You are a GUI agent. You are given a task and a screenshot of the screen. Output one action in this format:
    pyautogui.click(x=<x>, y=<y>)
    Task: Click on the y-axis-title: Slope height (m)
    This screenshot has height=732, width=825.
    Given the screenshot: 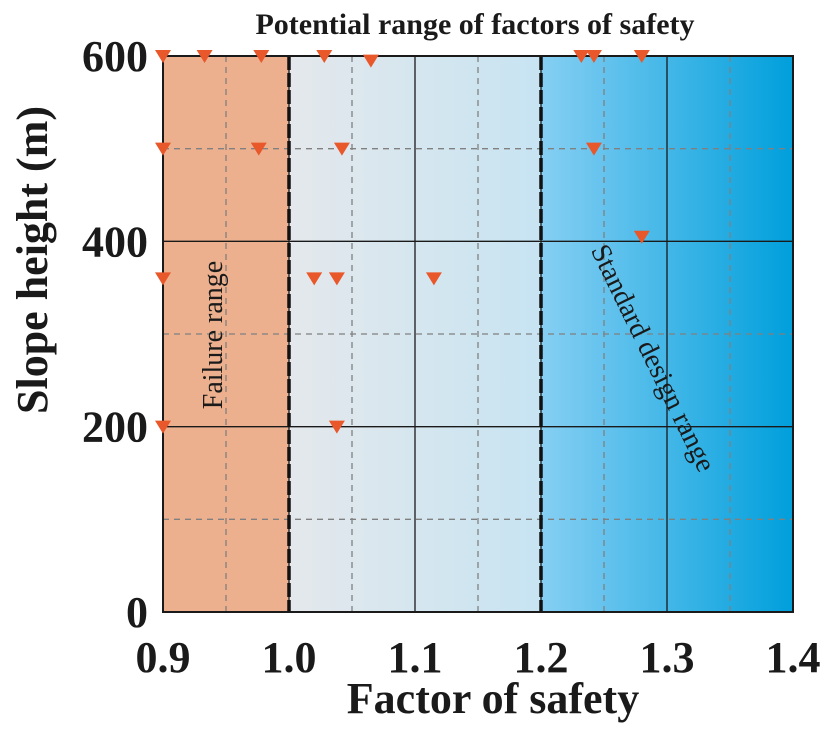 What is the action you would take?
    pyautogui.click(x=32, y=260)
    